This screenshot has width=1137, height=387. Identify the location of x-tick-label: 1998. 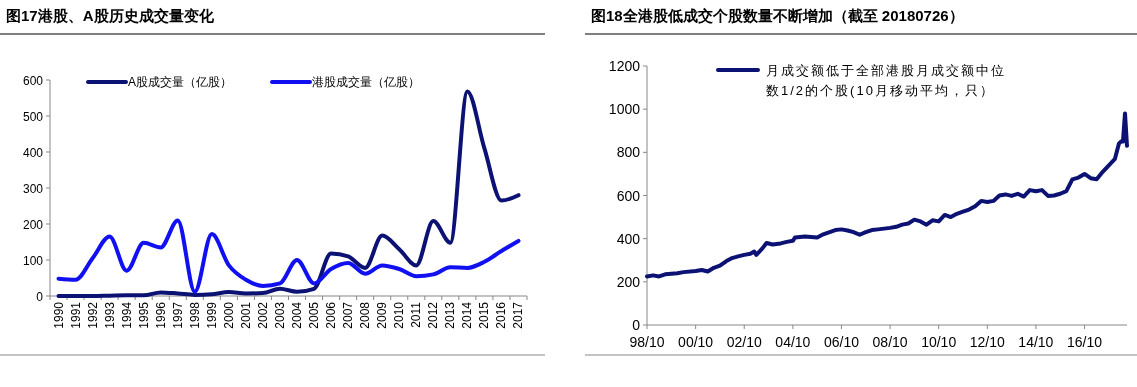
(194, 315).